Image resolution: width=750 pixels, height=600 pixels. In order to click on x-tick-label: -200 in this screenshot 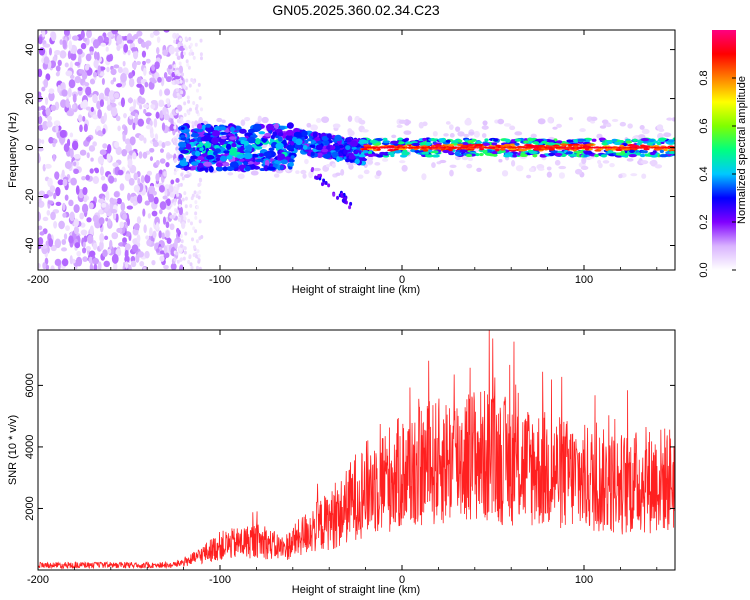, I will do `click(38, 280)`.